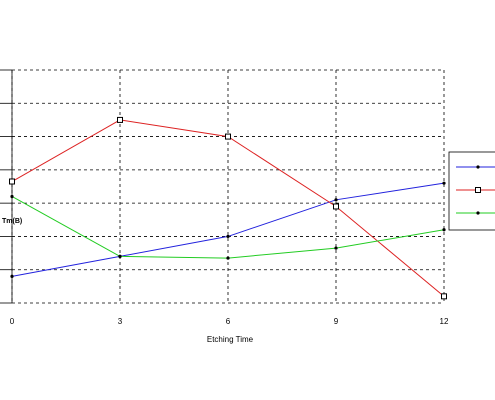 The image size is (495, 400). Describe the element at coordinates (336, 321) in the screenshot. I see `x-tick-label: 9` at that location.